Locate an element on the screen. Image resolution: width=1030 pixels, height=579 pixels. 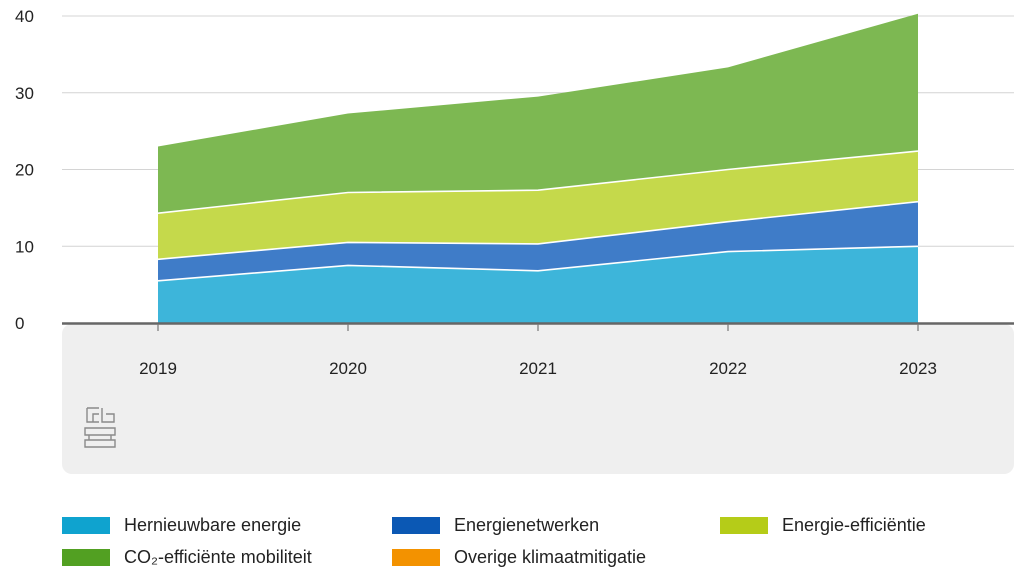
legend-item-energienetwerken: Energienetwerken is located at coordinates (495, 525).